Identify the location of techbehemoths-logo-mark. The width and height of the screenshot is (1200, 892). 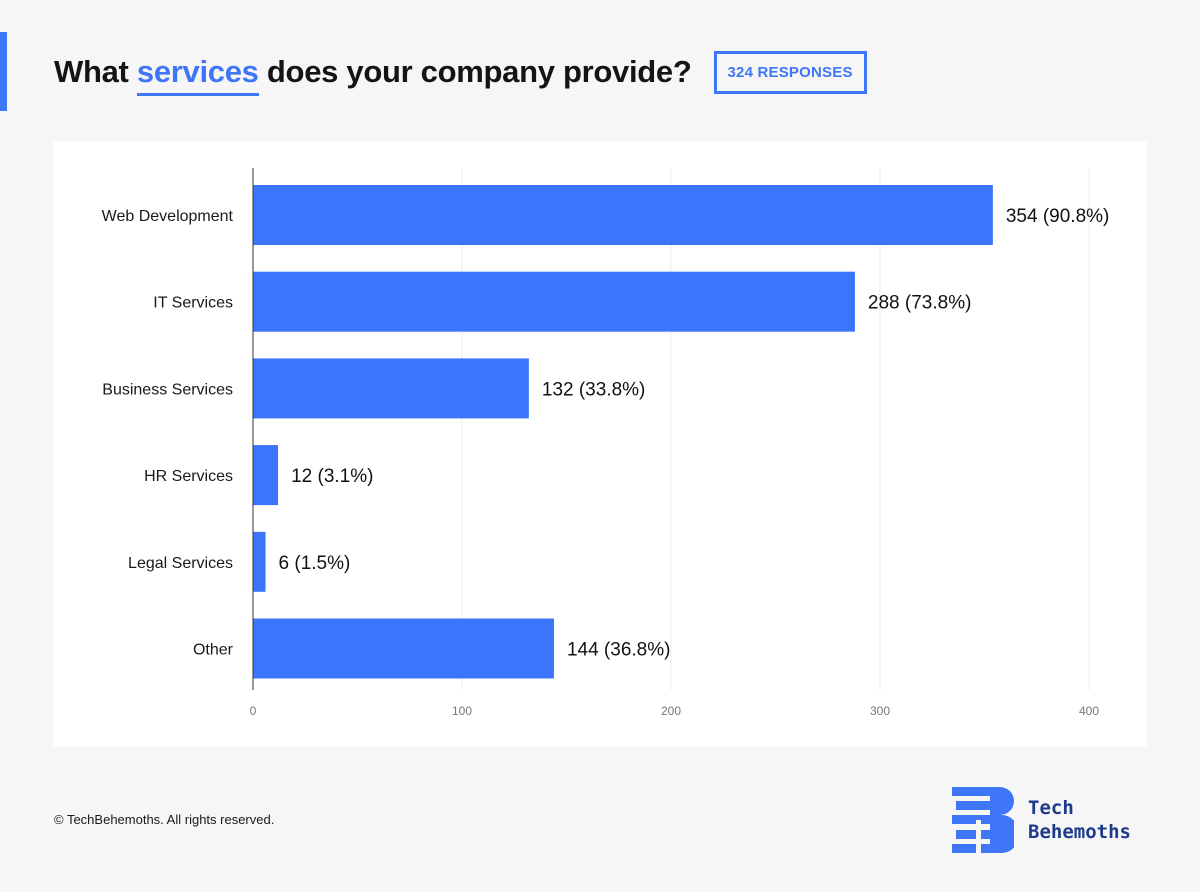
(983, 820).